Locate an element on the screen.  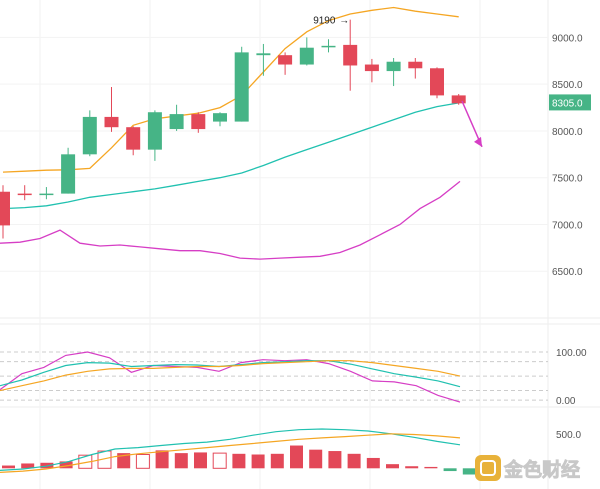
current-price-label: 8305.0 is located at coordinates (567, 103).